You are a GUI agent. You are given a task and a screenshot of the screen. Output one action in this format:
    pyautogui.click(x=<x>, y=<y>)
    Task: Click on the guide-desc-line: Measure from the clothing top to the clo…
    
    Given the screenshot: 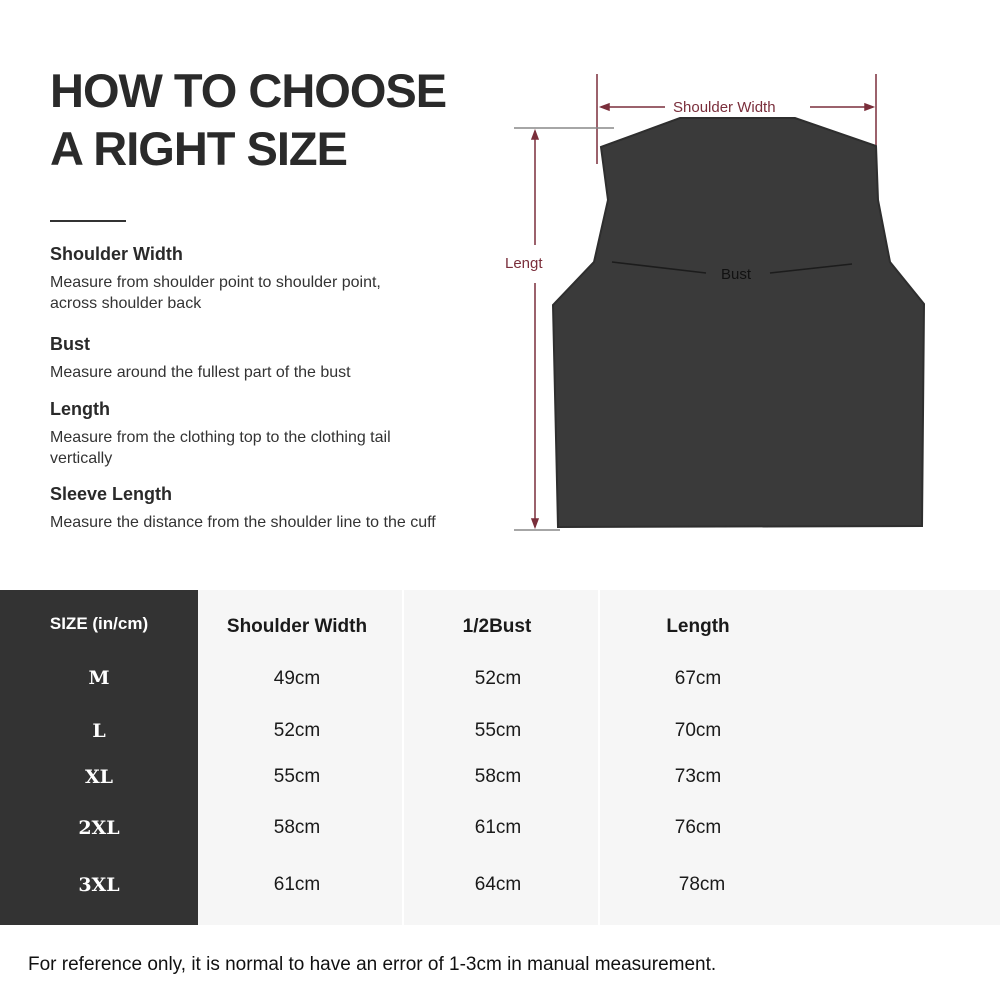 What is the action you would take?
    pyautogui.click(x=220, y=437)
    